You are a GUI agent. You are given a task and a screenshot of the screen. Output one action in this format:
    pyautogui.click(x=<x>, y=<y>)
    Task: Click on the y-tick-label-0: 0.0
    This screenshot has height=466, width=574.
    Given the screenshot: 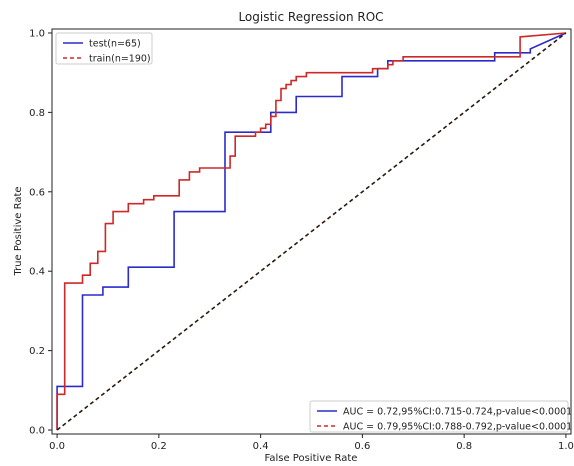 What is the action you would take?
    pyautogui.click(x=37, y=431)
    